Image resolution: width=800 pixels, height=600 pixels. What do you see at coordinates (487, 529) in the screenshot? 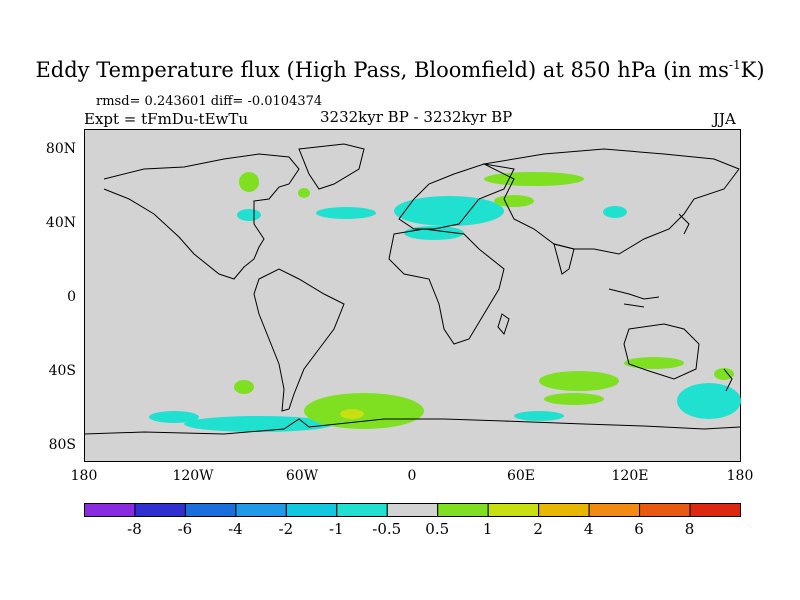
I see `colorbar-label: 1` at bounding box center [487, 529].